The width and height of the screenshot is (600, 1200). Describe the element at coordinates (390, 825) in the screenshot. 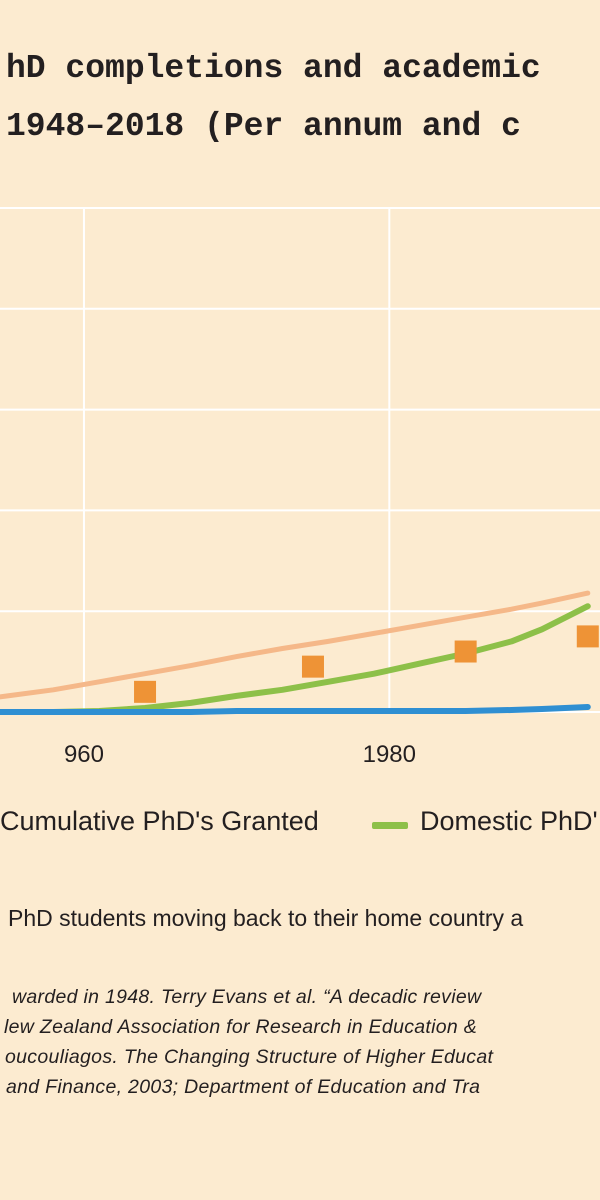

I see `legend-swatch-domestic` at that location.